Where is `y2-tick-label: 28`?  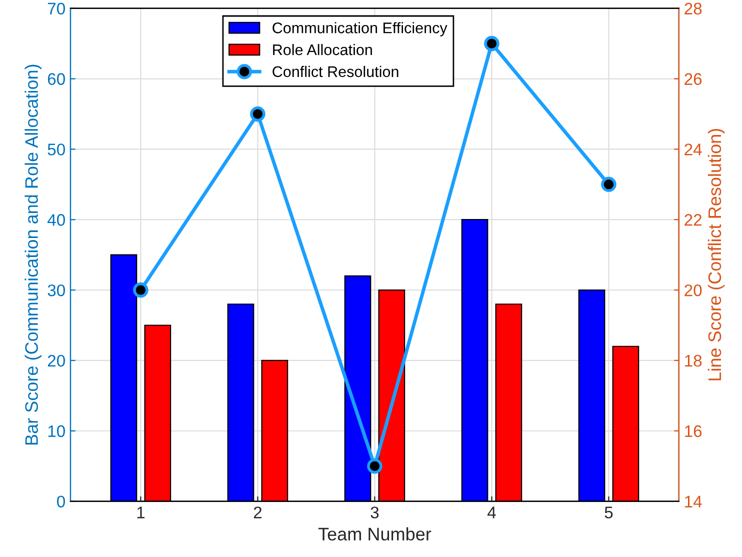
y2-tick-label: 28 is located at coordinates (693, 8).